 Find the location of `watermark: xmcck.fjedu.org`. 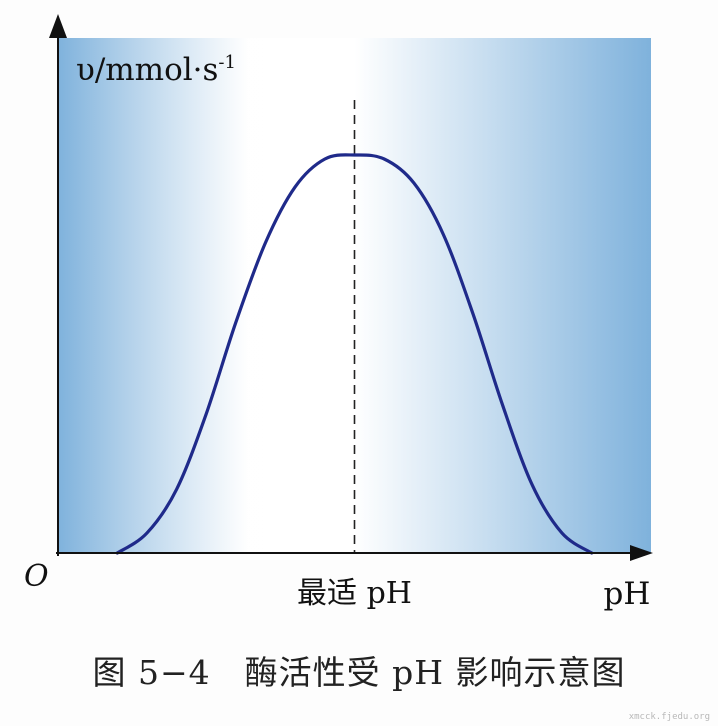

watermark: xmcck.fjedu.org is located at coordinates (669, 717).